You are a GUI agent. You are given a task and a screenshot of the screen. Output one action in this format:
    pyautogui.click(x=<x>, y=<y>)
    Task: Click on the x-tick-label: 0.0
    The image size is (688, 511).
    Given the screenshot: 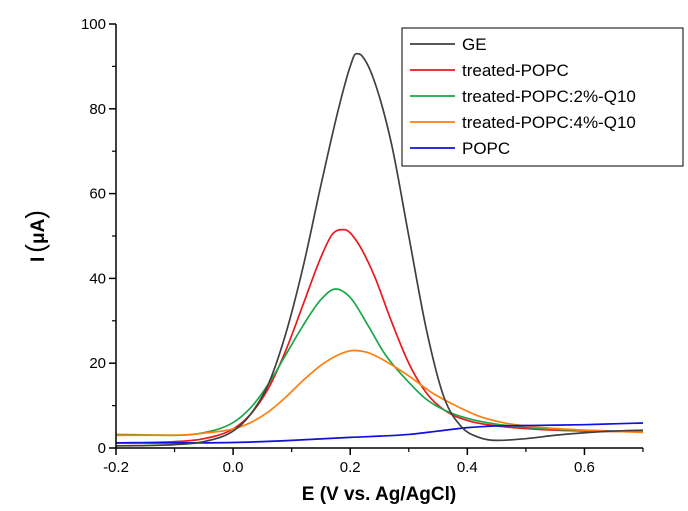 What is the action you would take?
    pyautogui.click(x=233, y=467)
    